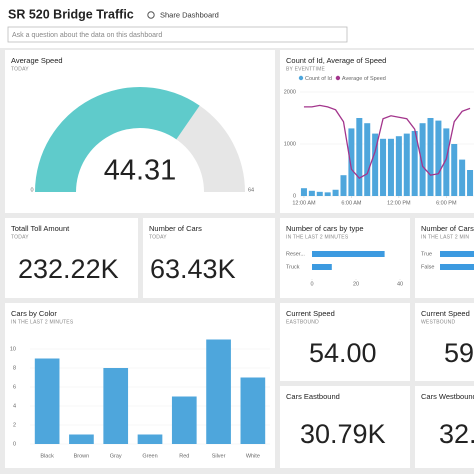  What do you see at coordinates (302, 322) in the screenshot?
I see `tile-subtitle: EASTBOUND` at bounding box center [302, 322].